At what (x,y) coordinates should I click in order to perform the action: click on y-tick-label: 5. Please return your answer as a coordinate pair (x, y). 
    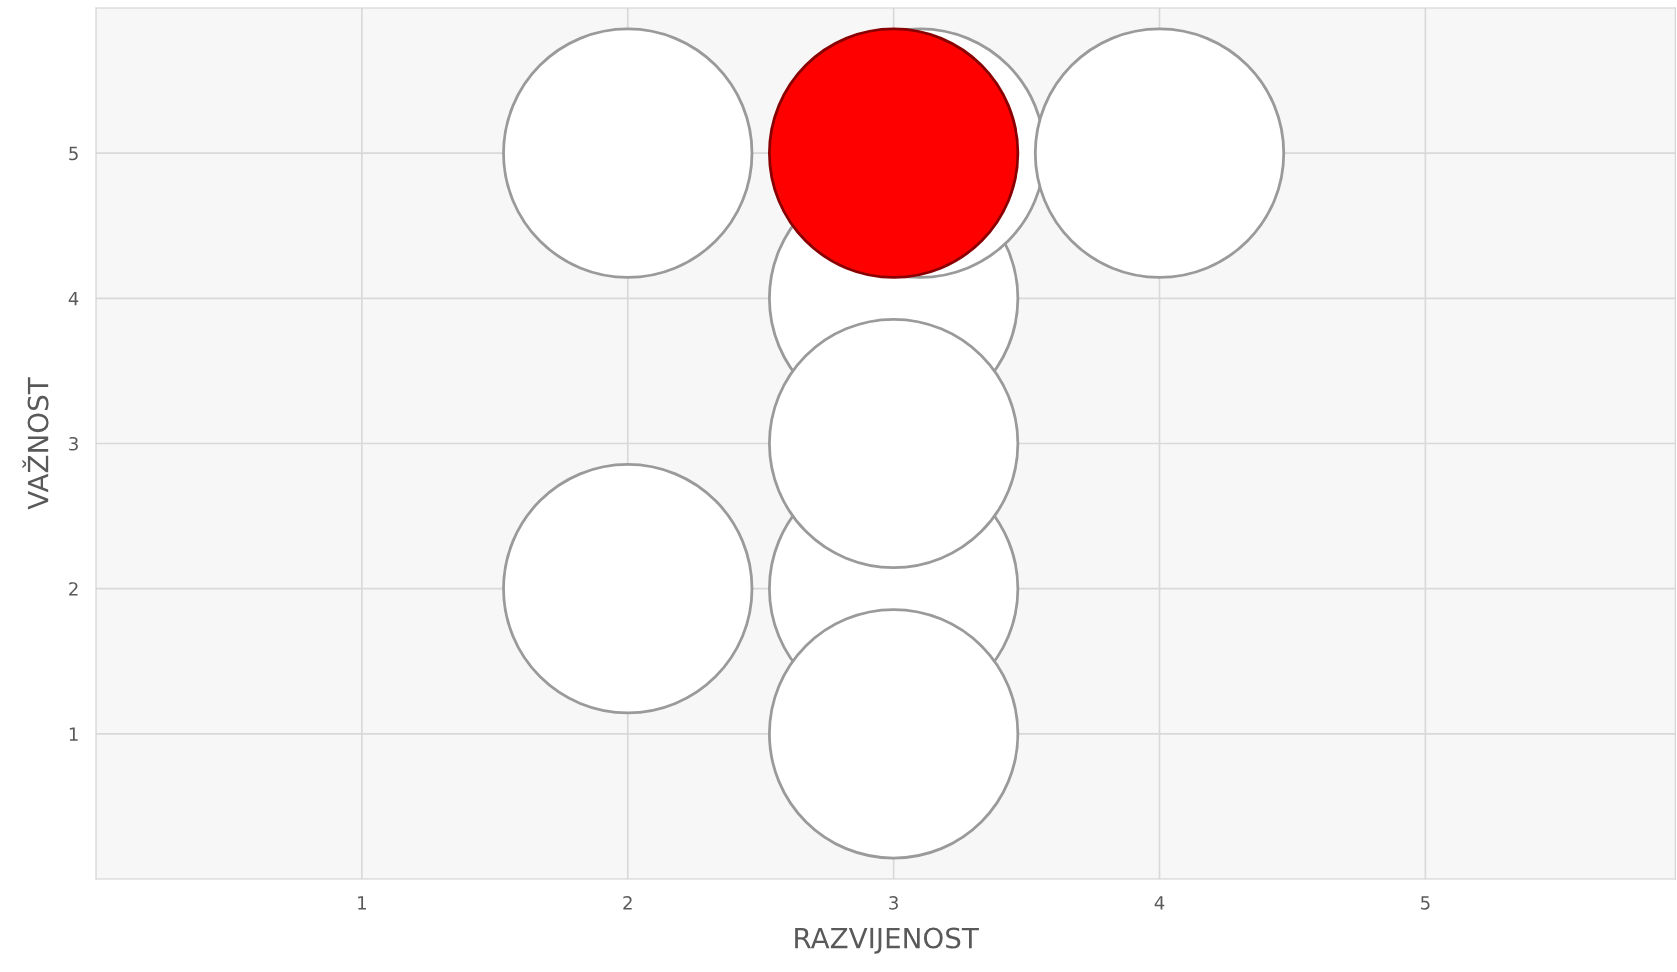
    Looking at the image, I should click on (73, 153).